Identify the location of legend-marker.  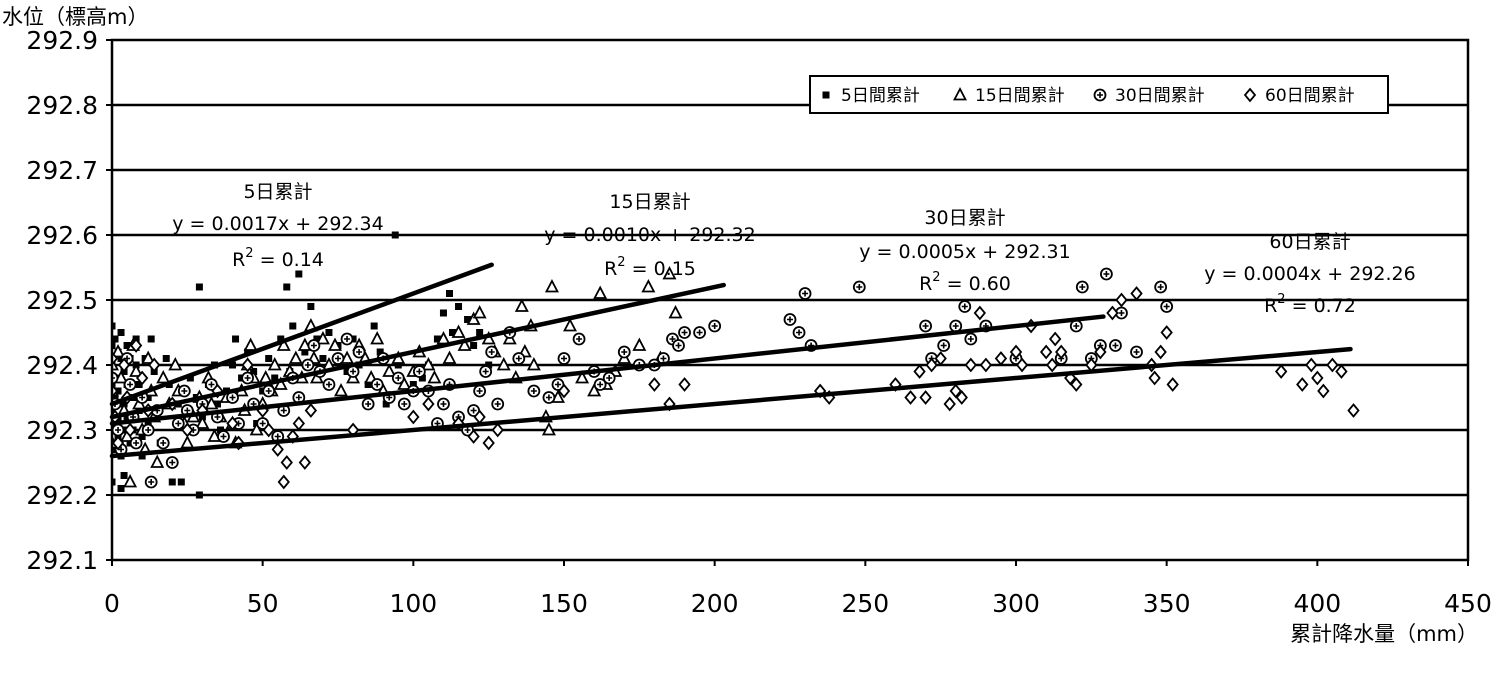
(1250, 95).